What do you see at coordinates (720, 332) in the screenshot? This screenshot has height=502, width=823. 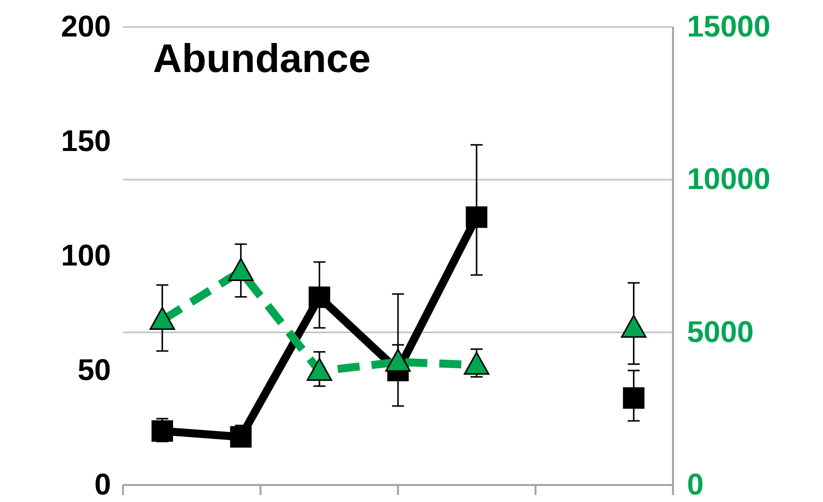 I see `y2-tick-label: 5000` at bounding box center [720, 332].